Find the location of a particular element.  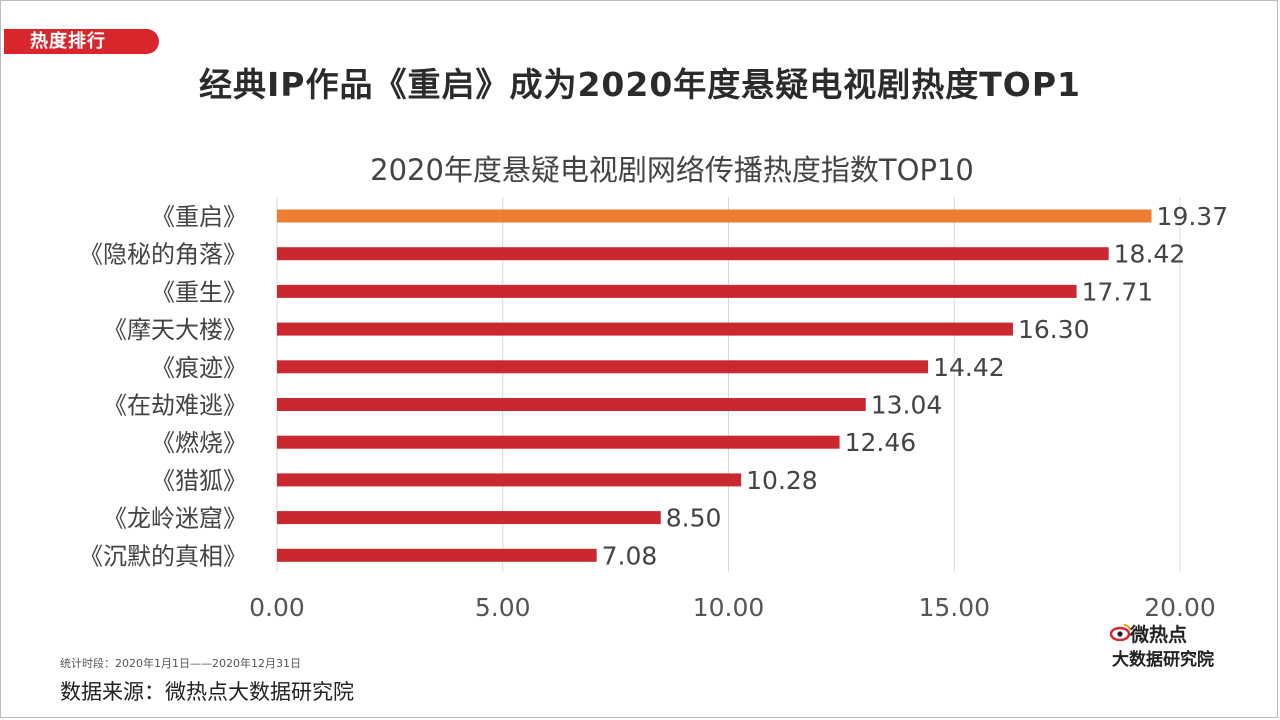

data-label: 12.46 is located at coordinates (881, 442).